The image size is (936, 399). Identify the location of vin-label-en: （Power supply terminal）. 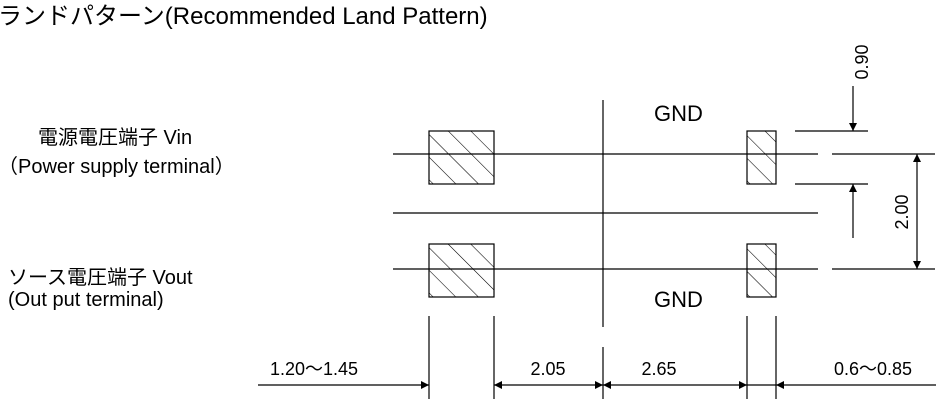
(117, 166).